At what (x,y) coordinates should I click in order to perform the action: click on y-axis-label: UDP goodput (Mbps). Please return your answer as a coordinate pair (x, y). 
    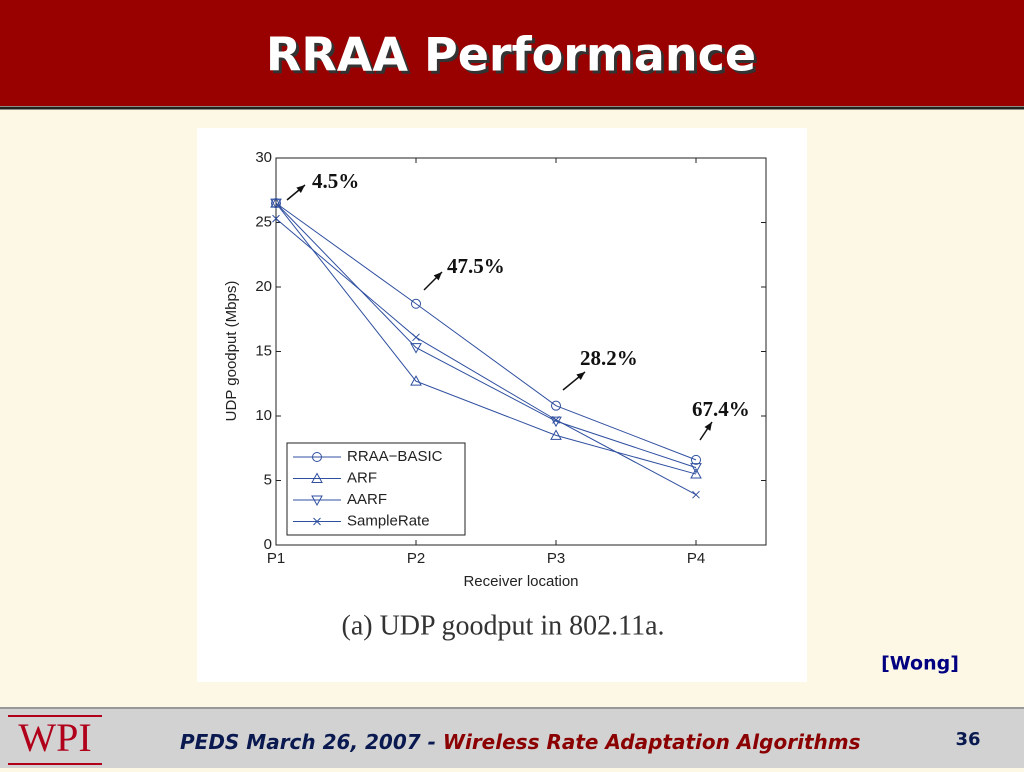
    Looking at the image, I should click on (231, 351).